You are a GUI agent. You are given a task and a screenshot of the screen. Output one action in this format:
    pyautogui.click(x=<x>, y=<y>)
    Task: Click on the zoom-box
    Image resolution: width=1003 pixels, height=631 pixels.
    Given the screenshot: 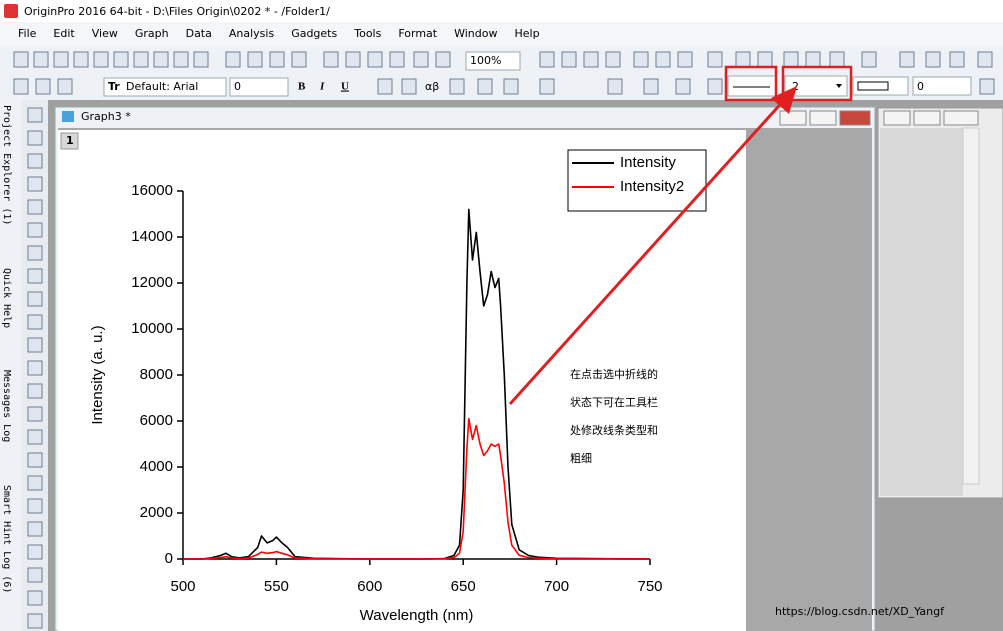 What is the action you would take?
    pyautogui.click(x=493, y=61)
    